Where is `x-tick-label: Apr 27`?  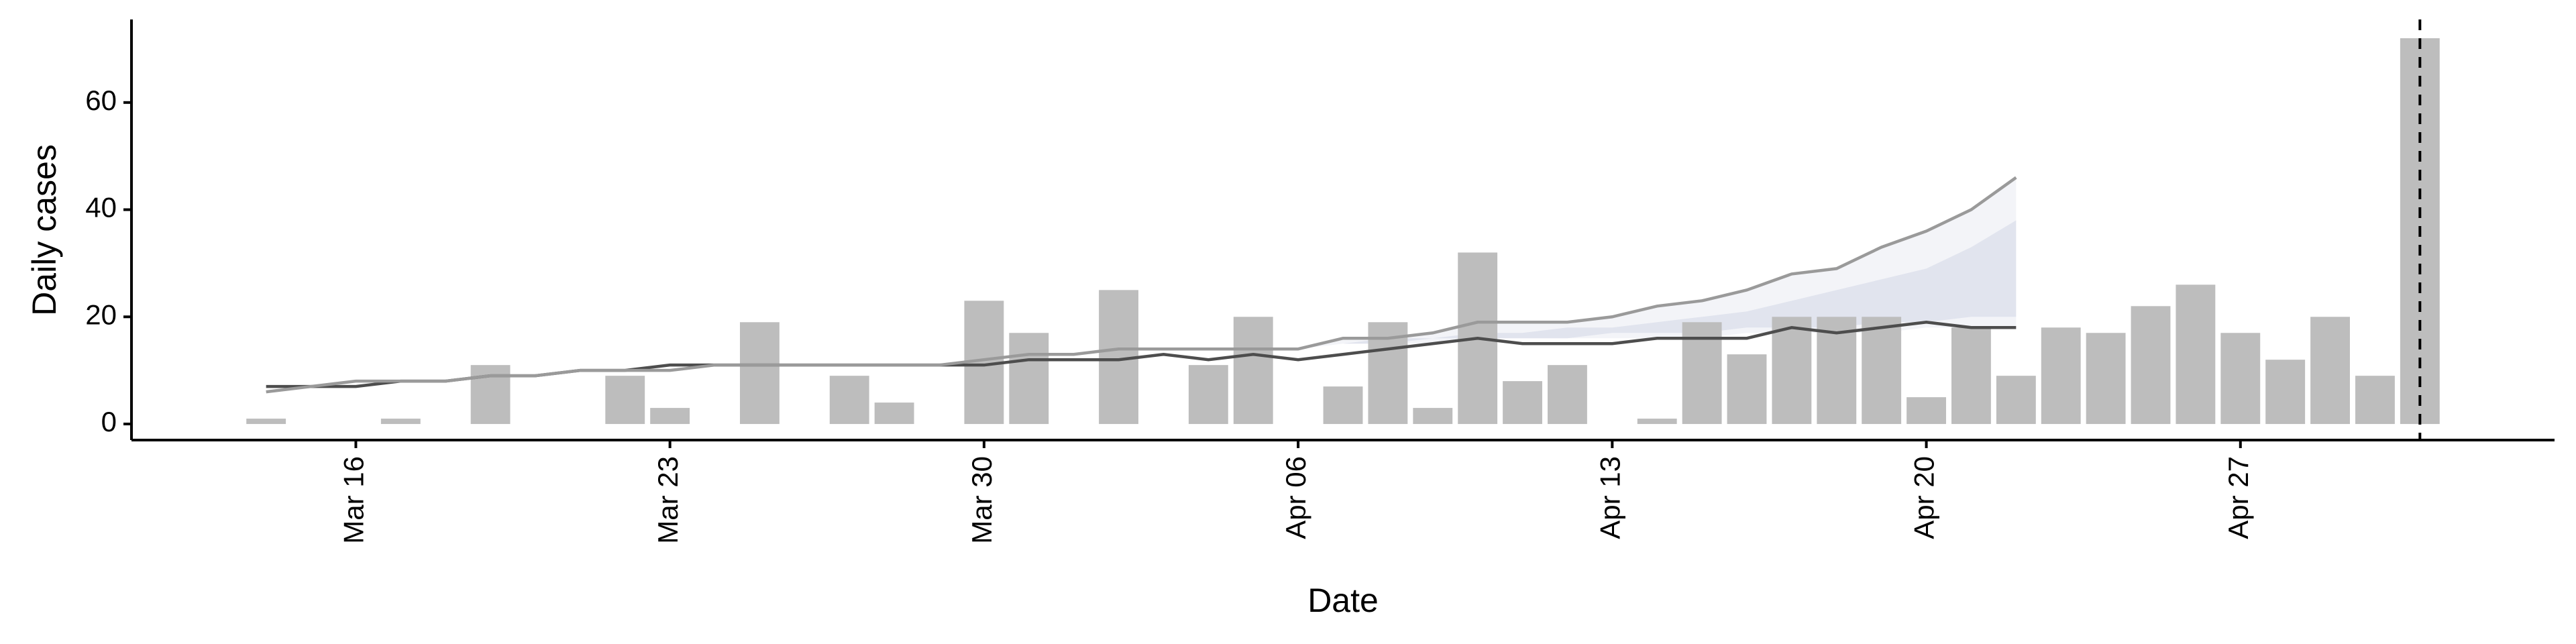 x-tick-label: Apr 27 is located at coordinates (2238, 497).